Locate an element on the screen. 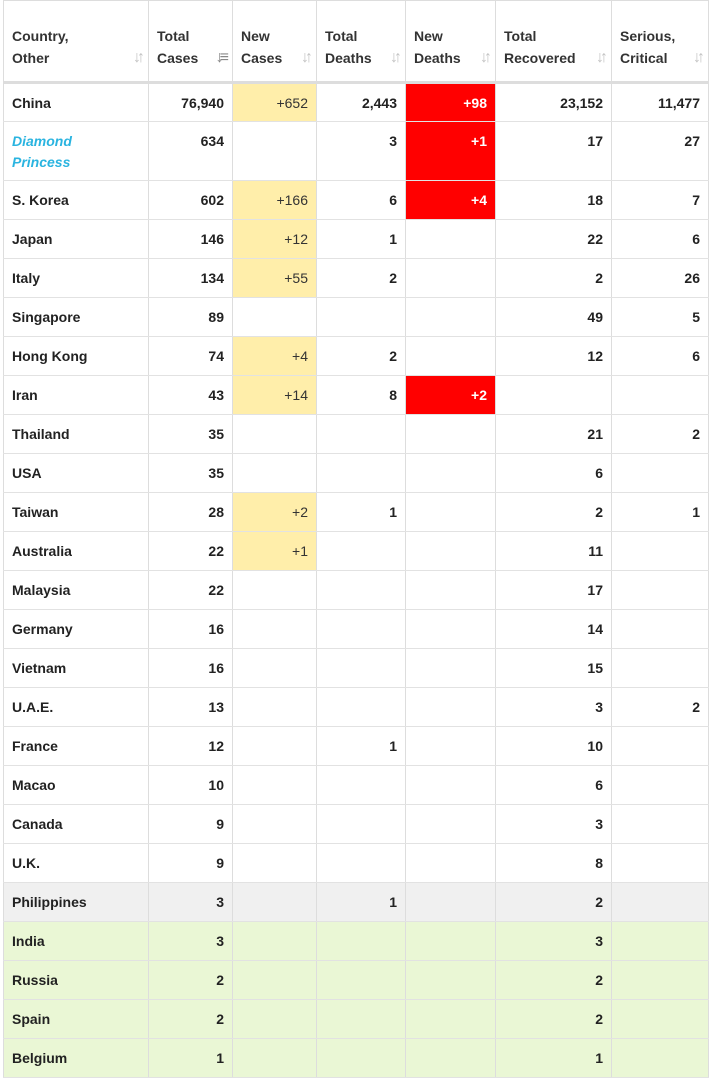  table-row: Australia 22 +1 11 is located at coordinates (356, 551).